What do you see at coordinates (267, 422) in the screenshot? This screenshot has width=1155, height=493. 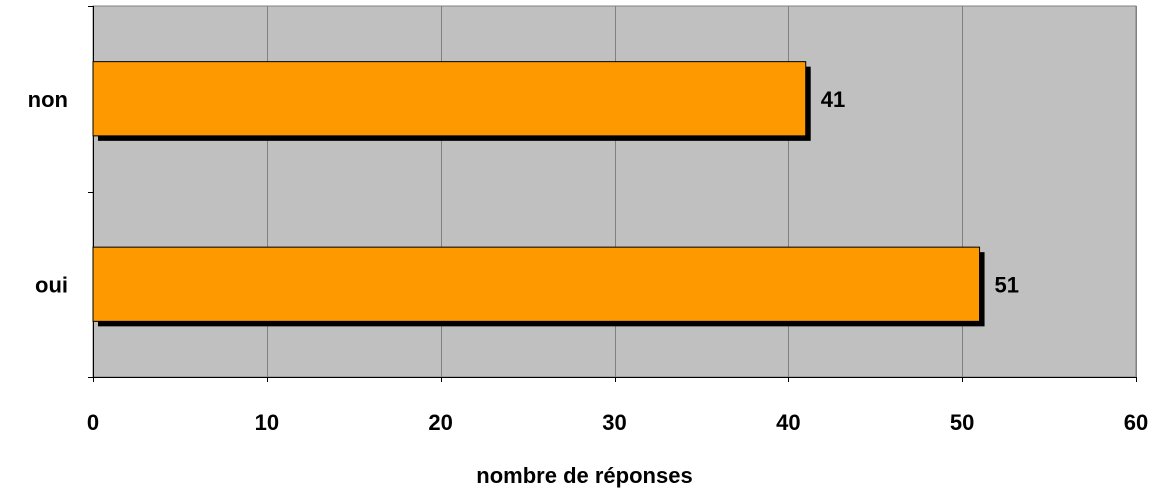 I see `x-tick-label-10: 10` at bounding box center [267, 422].